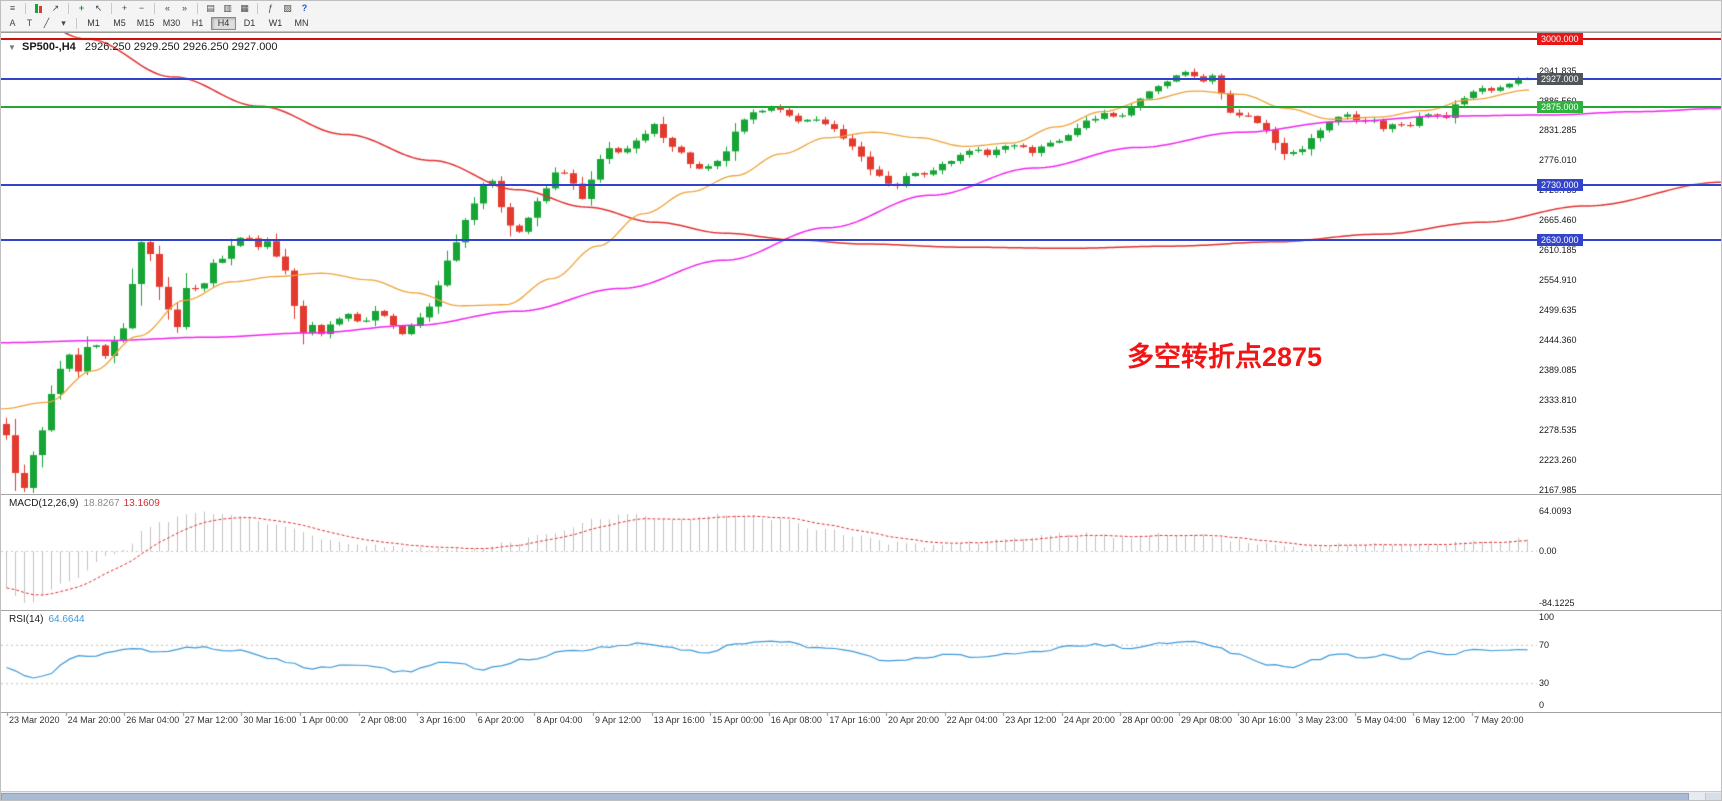 The image size is (1722, 801). I want to click on horizontal-line-3000.000, so click(861, 39).